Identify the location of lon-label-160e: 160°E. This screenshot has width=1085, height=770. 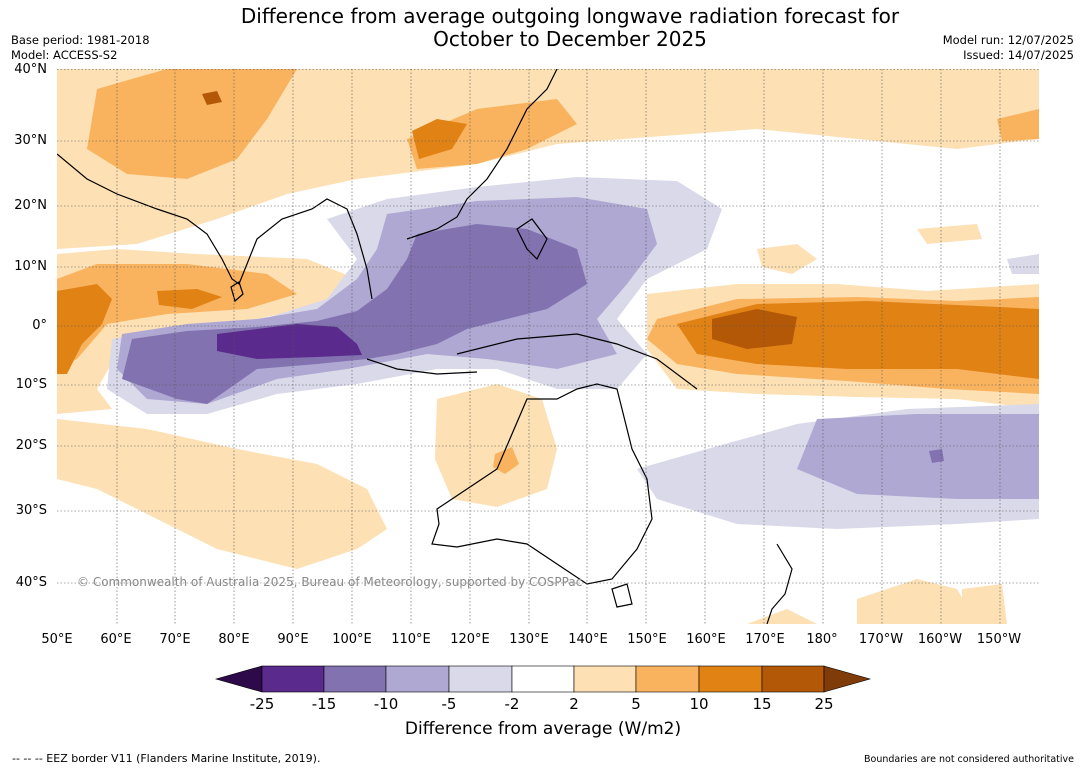
(706, 639).